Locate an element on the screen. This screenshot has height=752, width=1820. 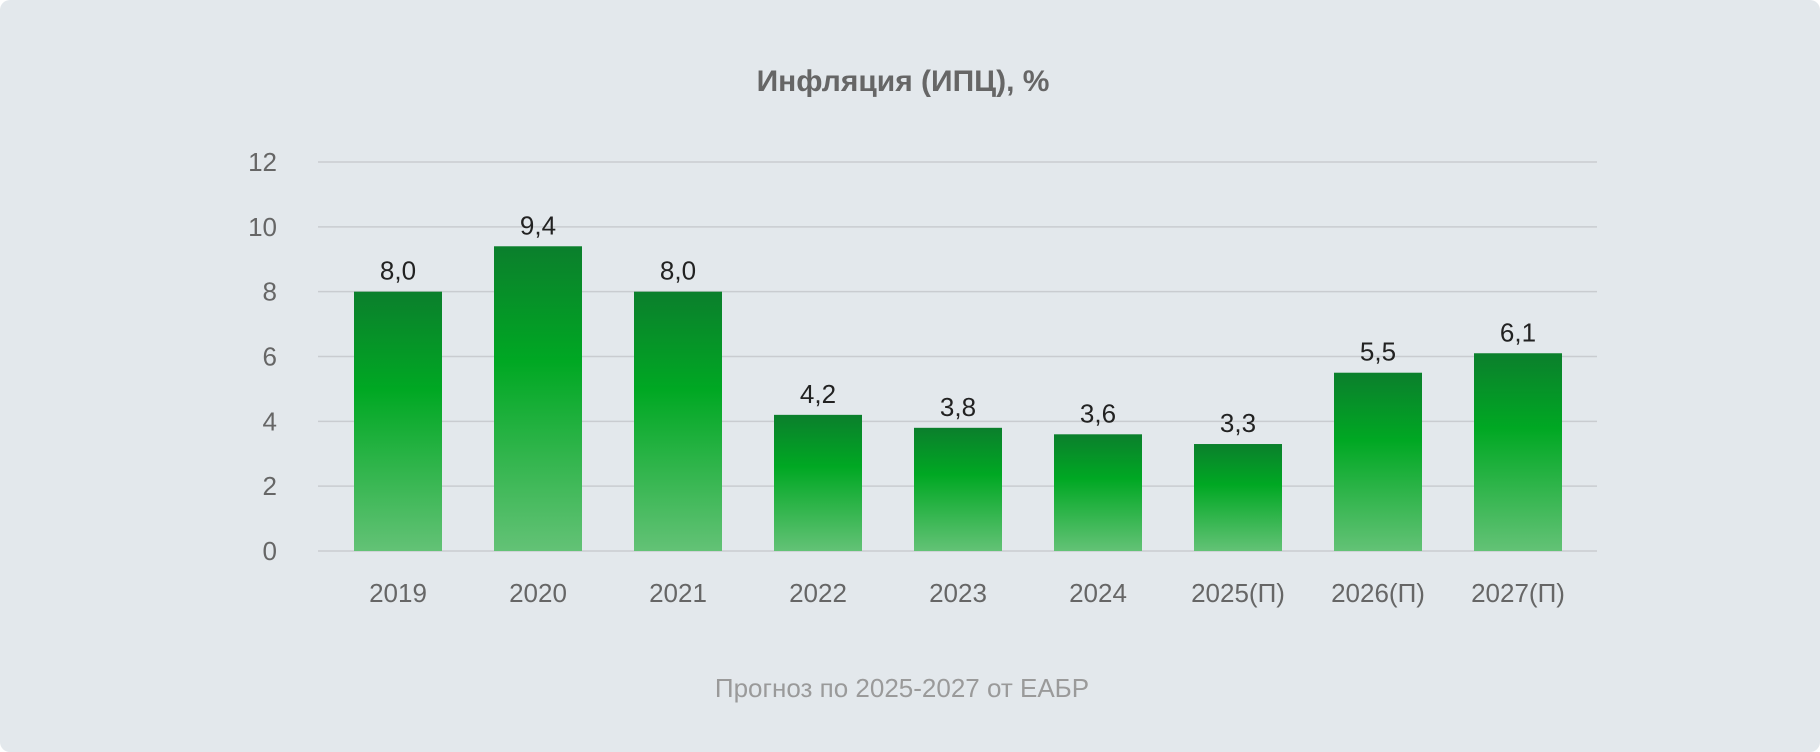
value-label: 4,2 is located at coordinates (818, 394).